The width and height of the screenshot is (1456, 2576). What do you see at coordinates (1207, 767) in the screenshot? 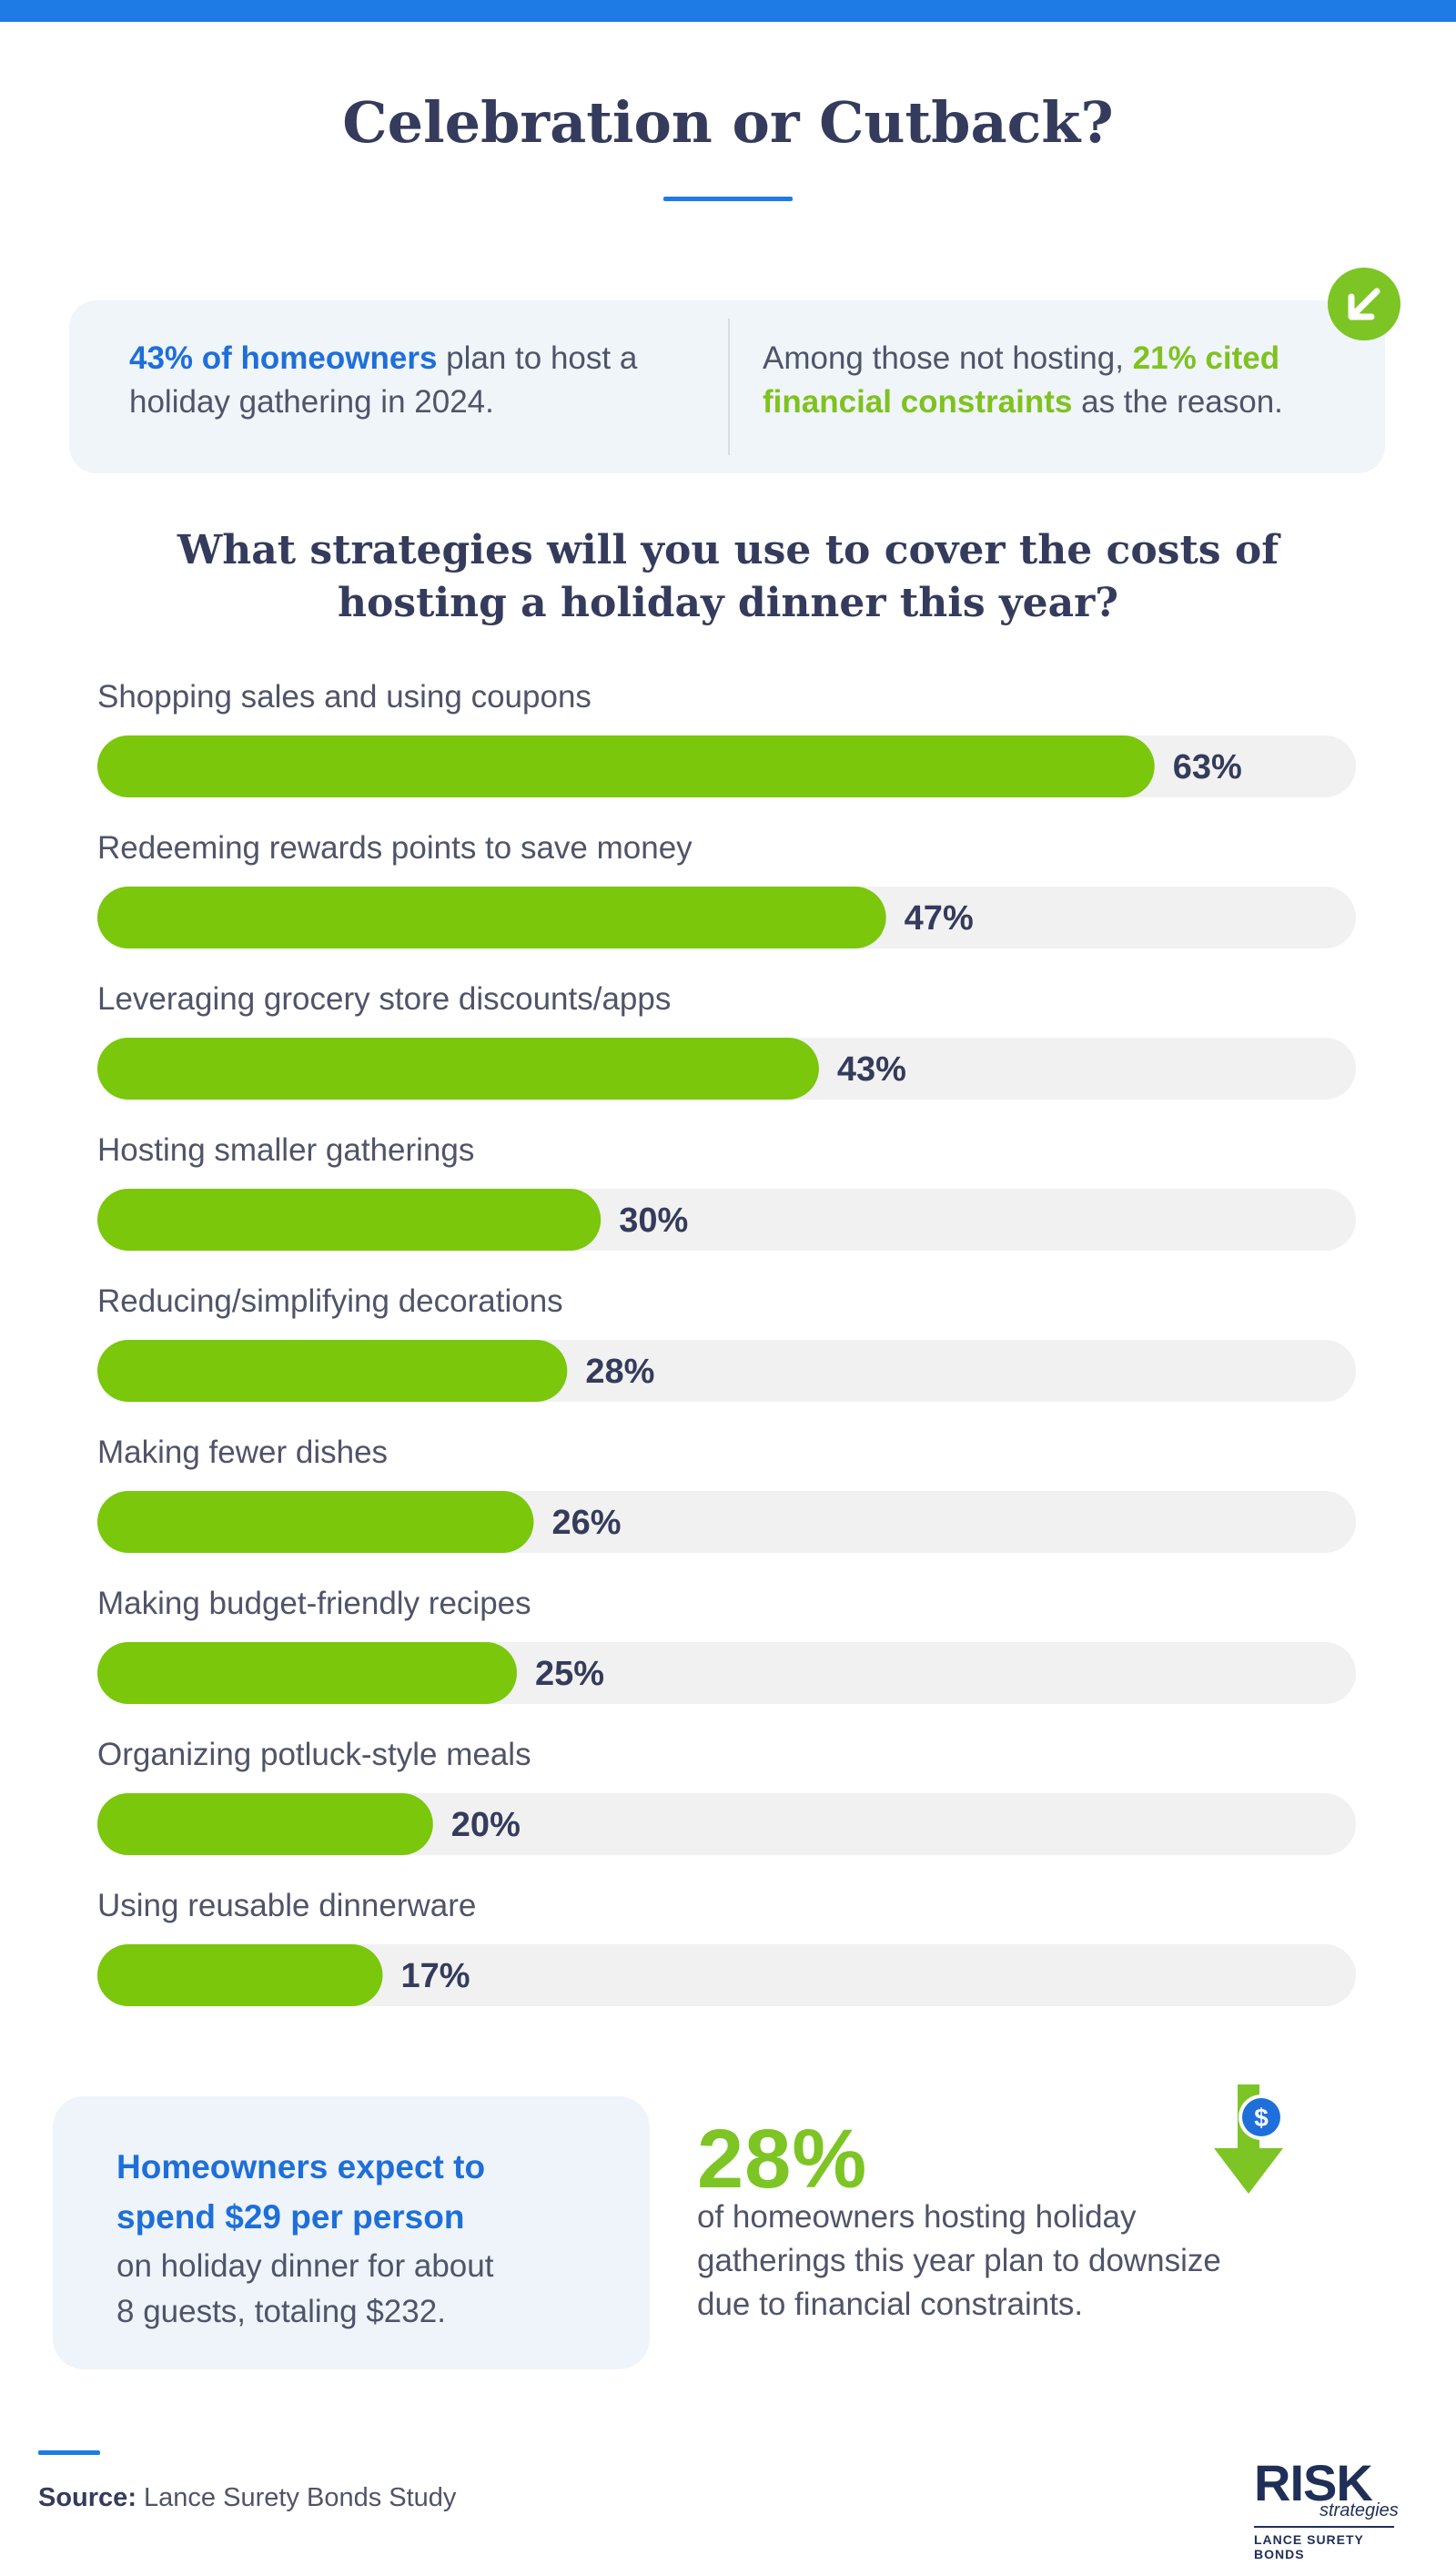
I see `bar-value-label: 63%` at bounding box center [1207, 767].